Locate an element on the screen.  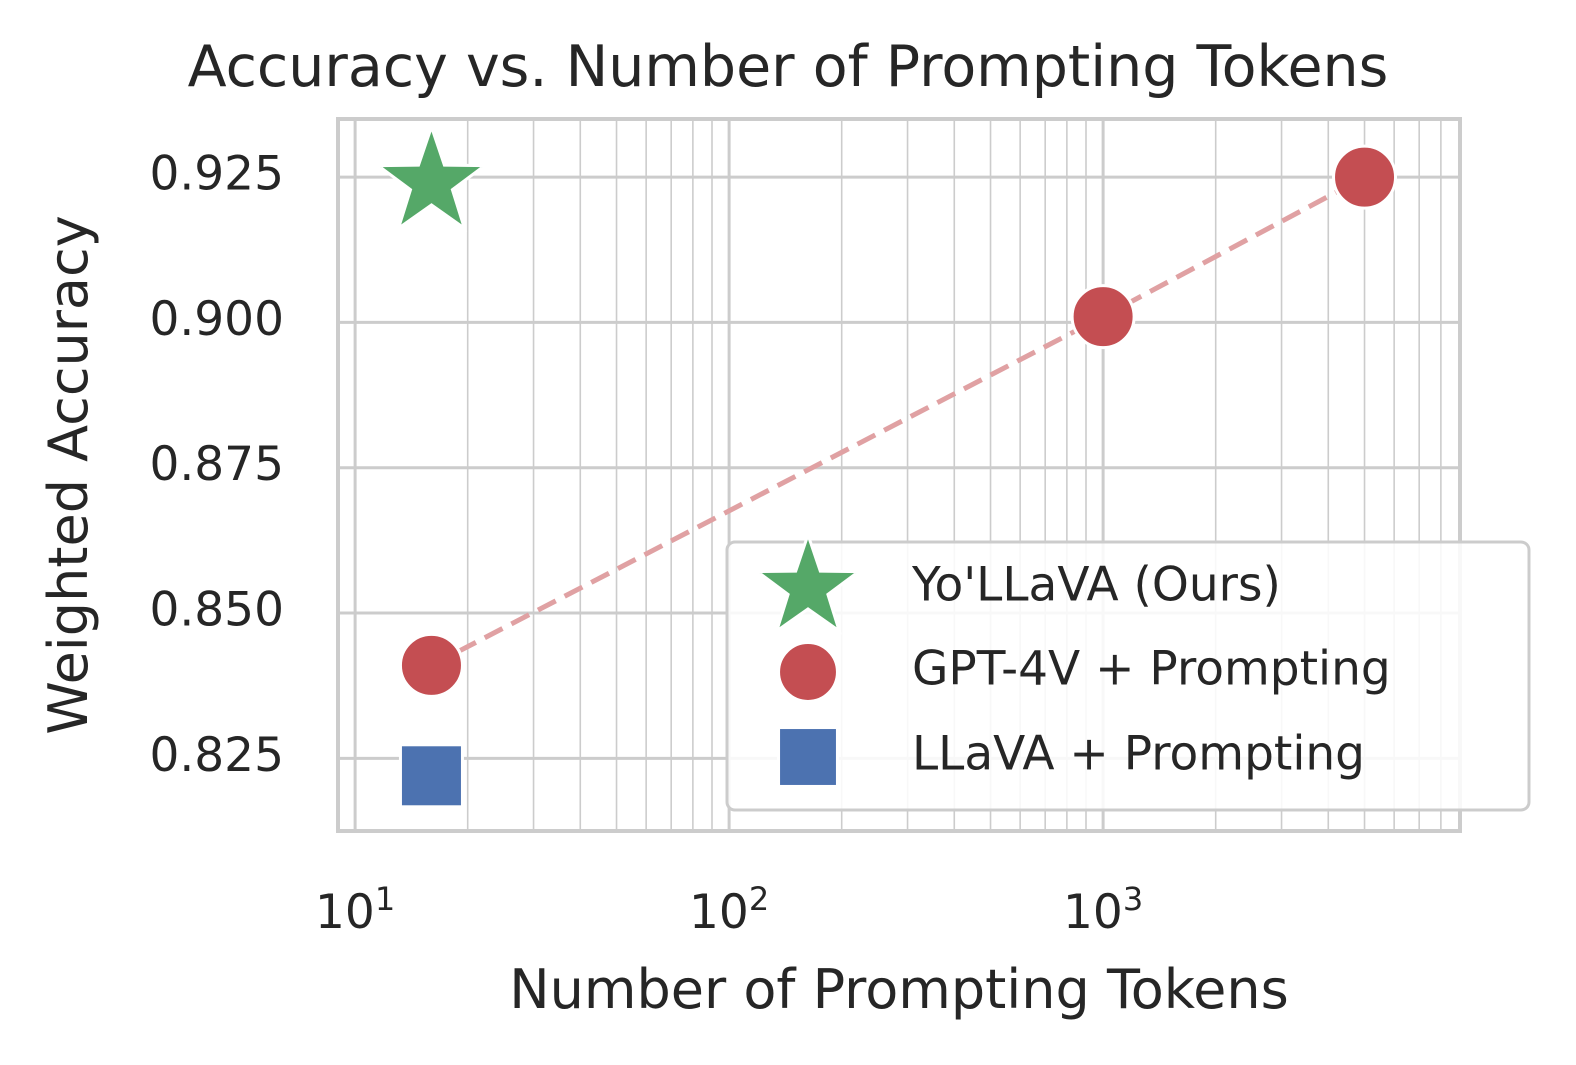
x-tick-label: 10² is located at coordinates (729, 910).